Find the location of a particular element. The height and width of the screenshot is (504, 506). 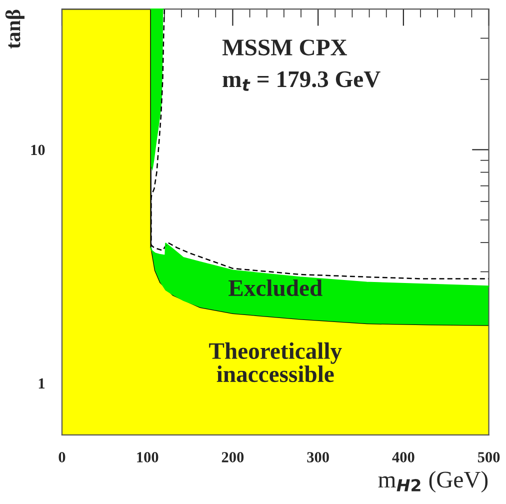

annotation: Theoretically inaccessible is located at coordinates (275, 362).